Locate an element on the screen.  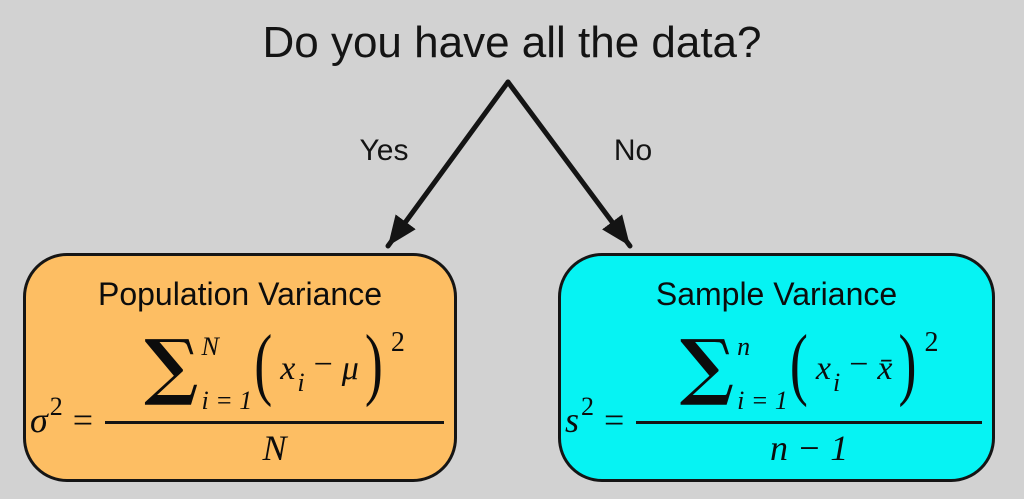
sample-mean-symbol: x̄ is located at coordinates (885, 368).